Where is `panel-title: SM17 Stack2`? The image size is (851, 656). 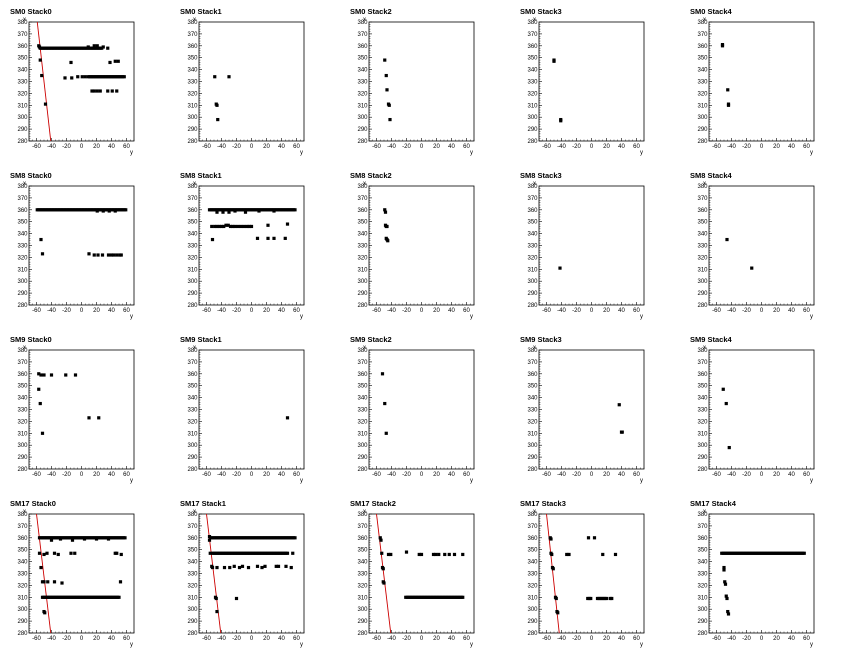 panel-title: SM17 Stack2 is located at coordinates (373, 503).